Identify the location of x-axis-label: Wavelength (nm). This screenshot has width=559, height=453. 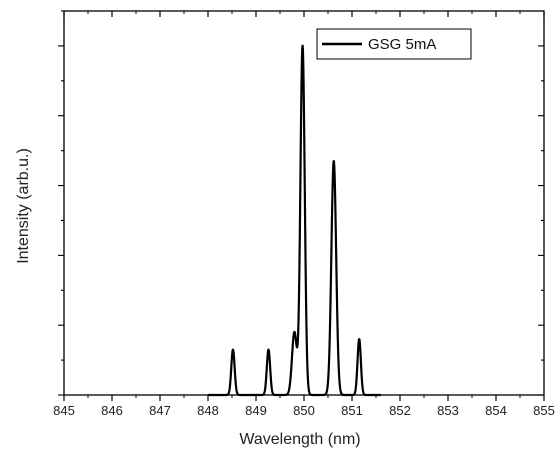
(299, 439).